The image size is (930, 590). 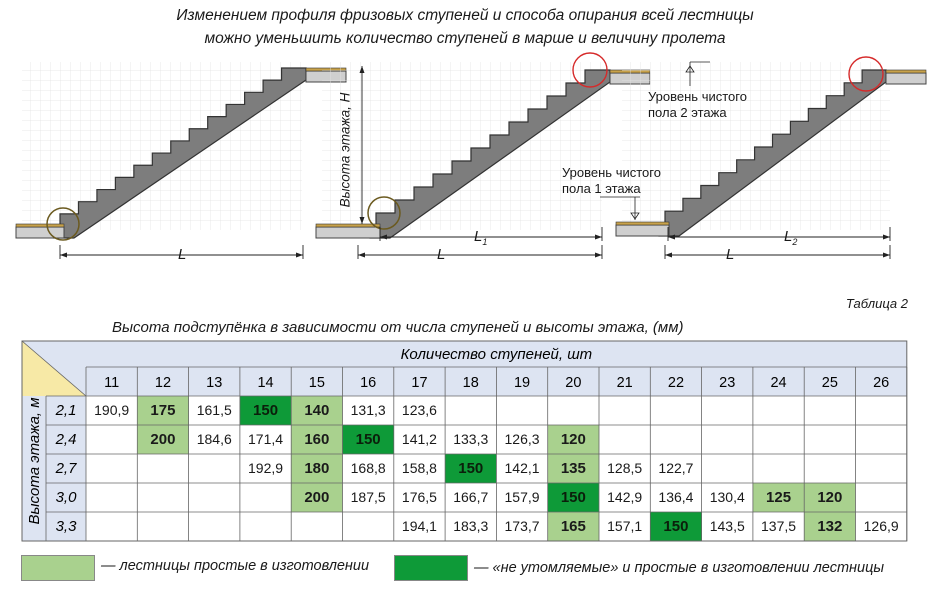 I want to click on row-header-3,3: 3,3, so click(x=67, y=526).